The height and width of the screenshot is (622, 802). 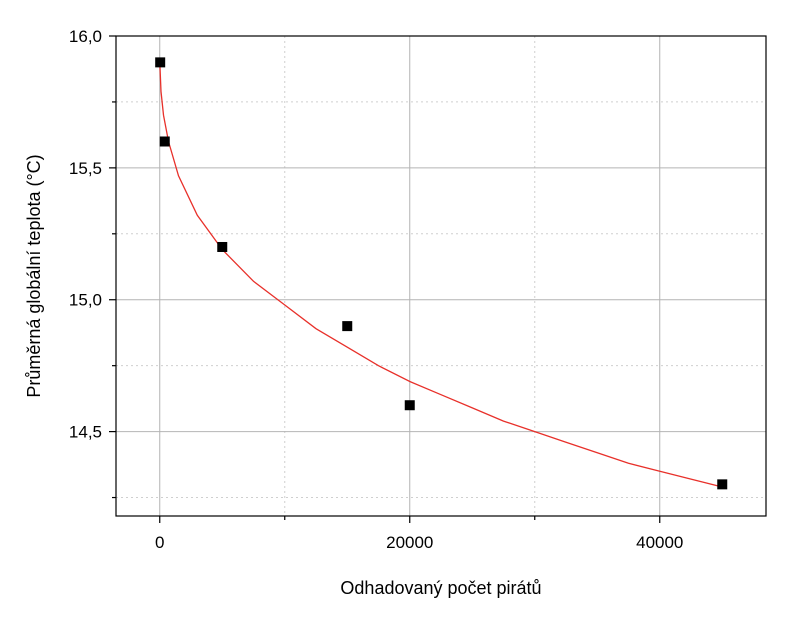 I want to click on y-tick-label: 16,0, so click(x=85, y=36).